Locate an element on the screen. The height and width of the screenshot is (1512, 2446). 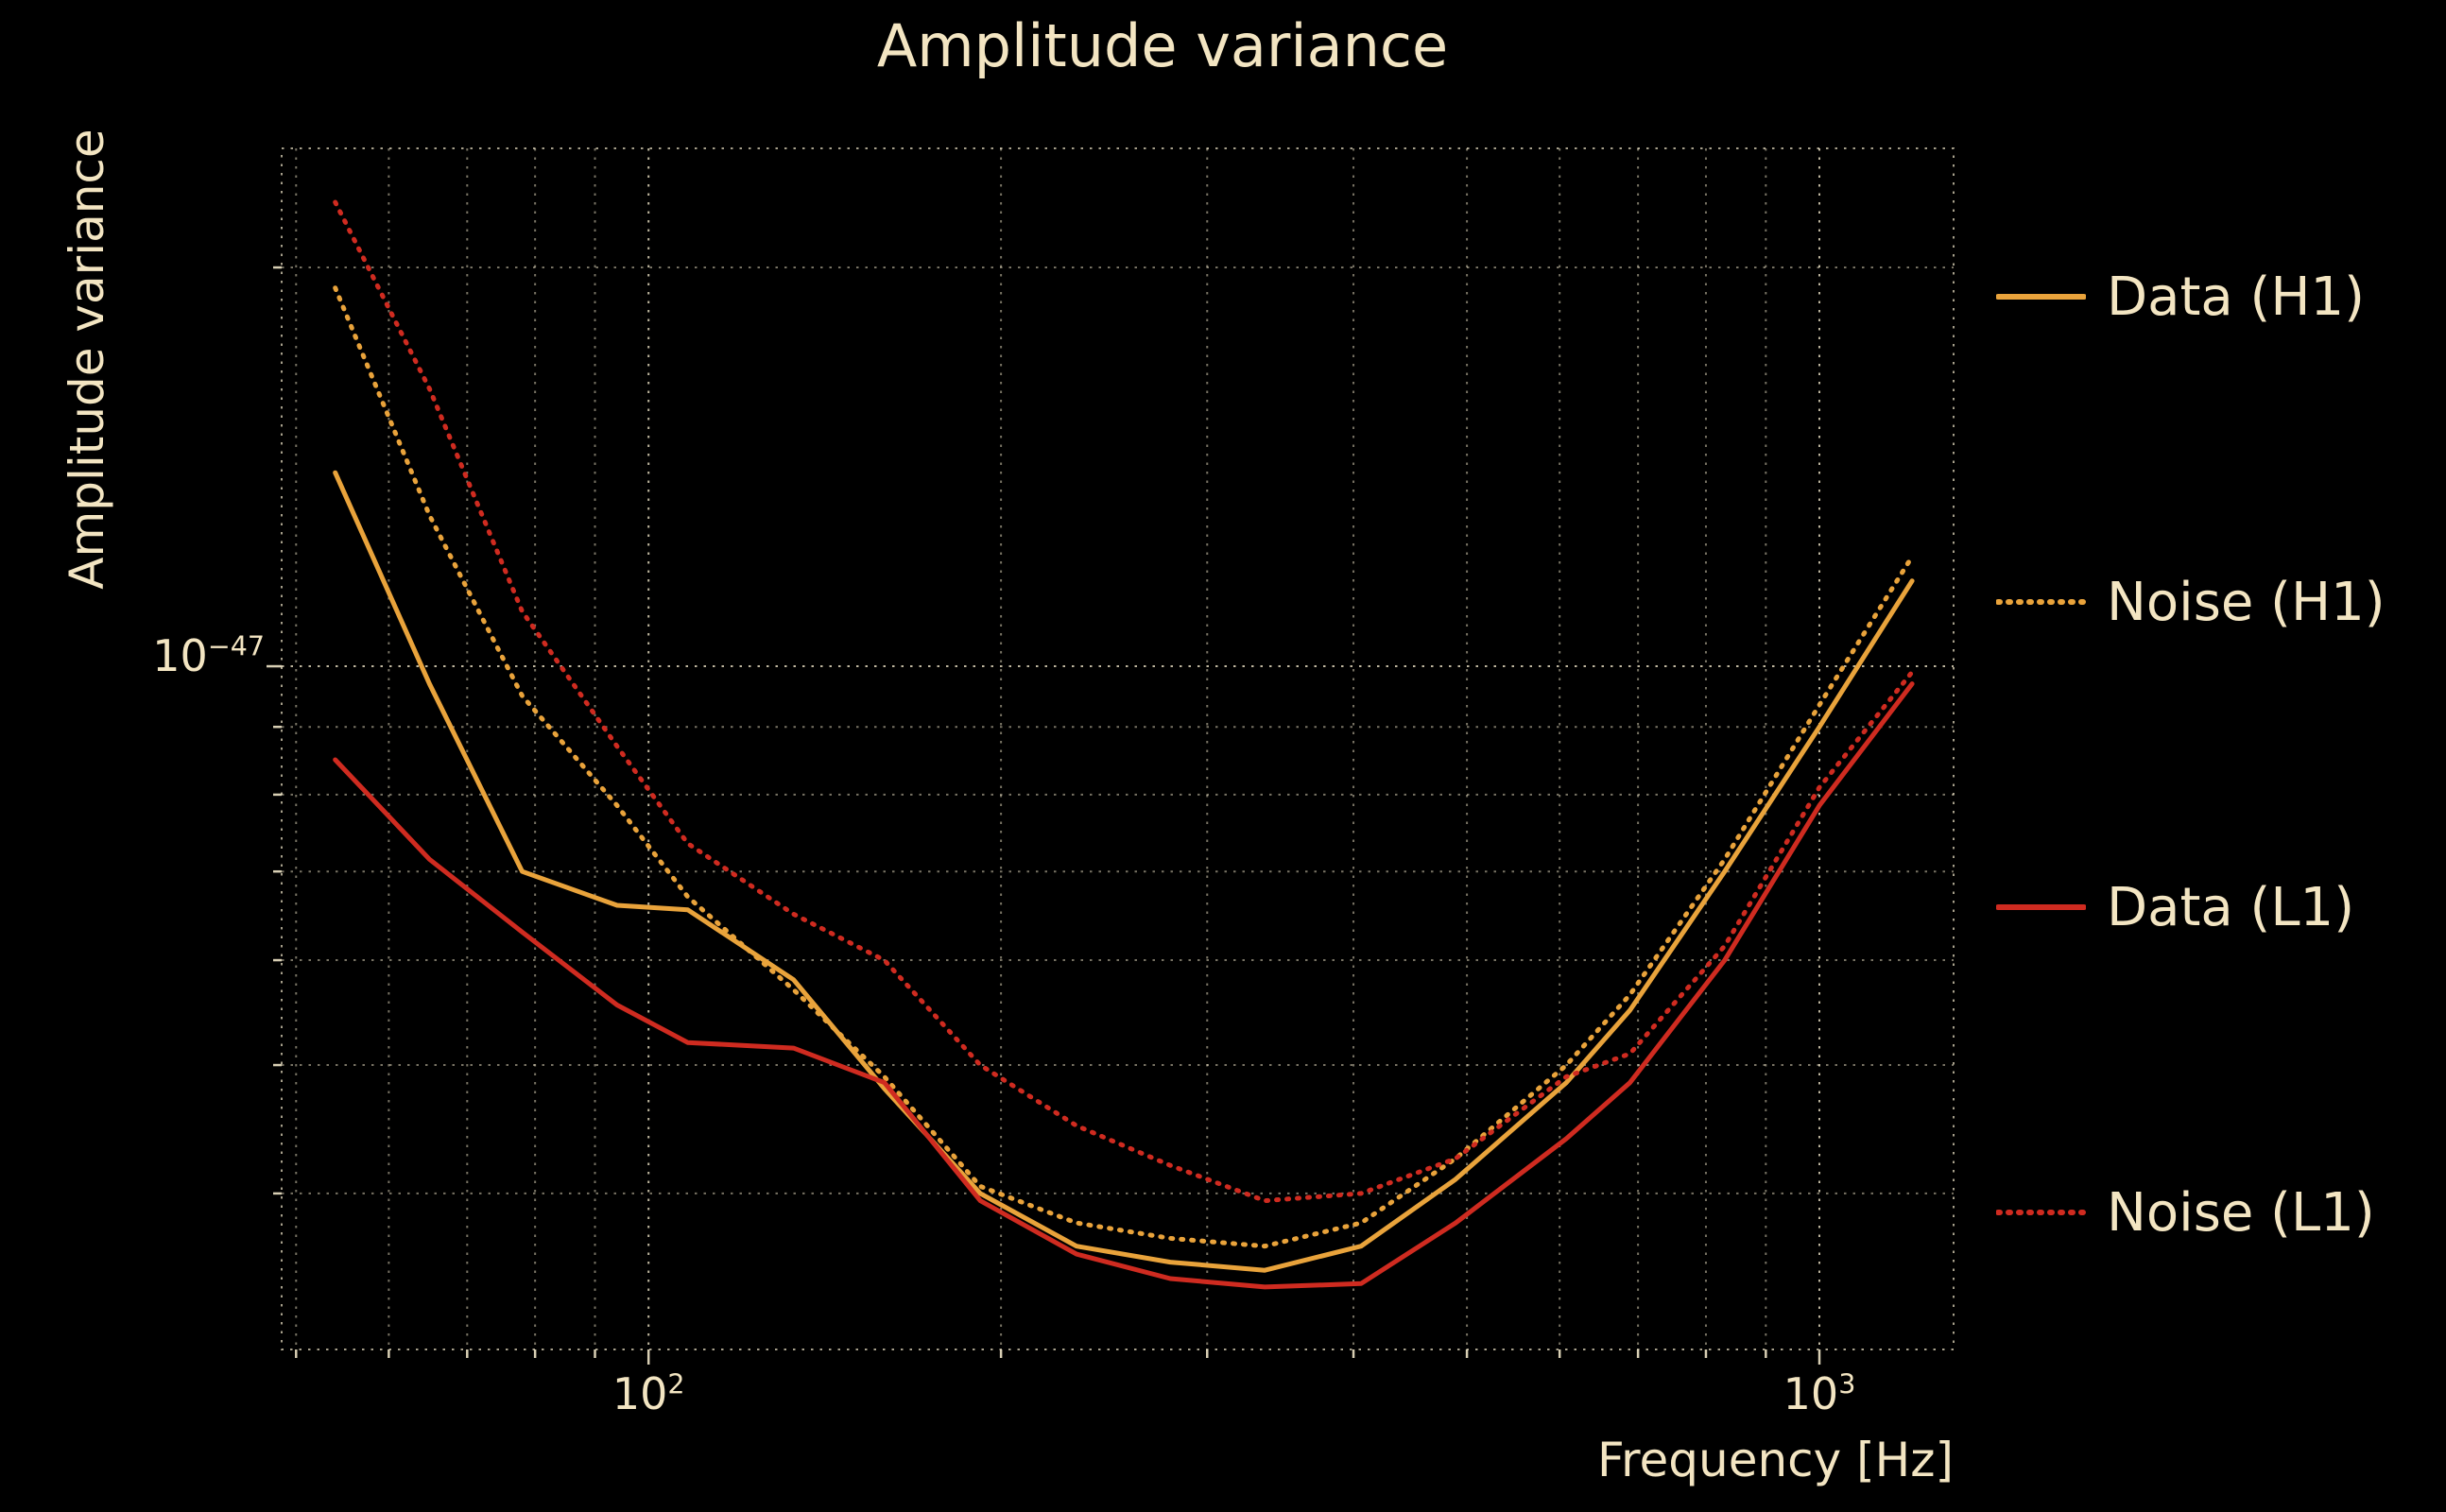
legend-entry-data-l1: Data (L1) is located at coordinates (2175, 907).